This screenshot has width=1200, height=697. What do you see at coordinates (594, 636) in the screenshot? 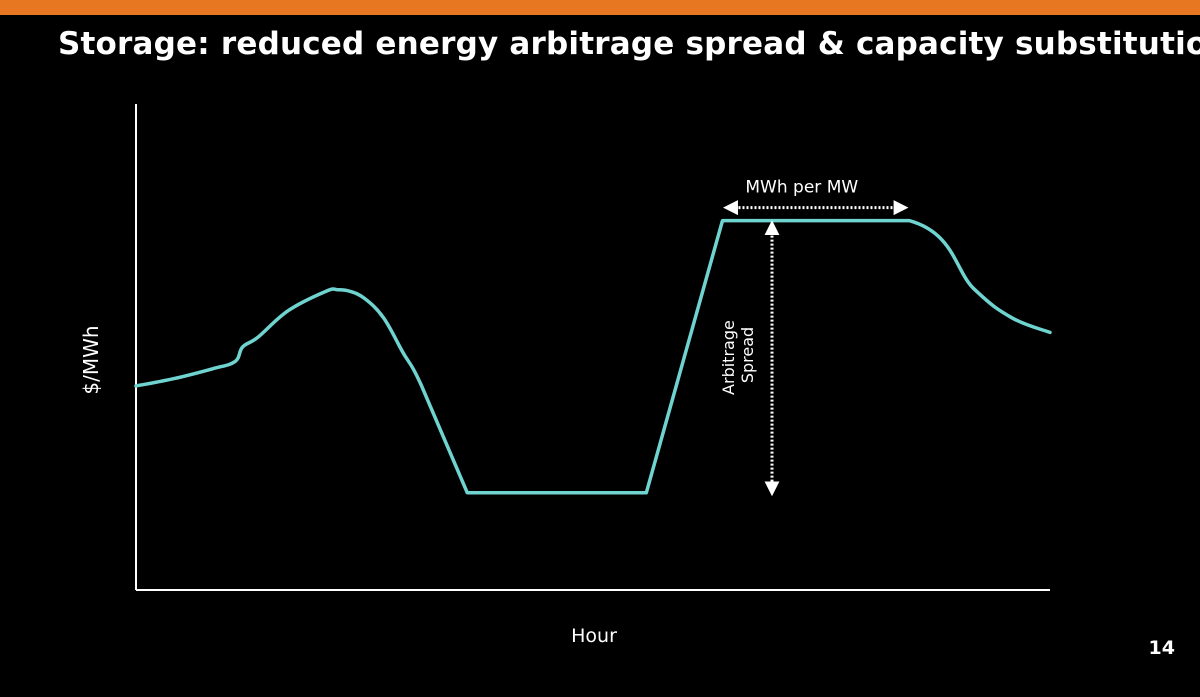
I see `x-axis-label: Hour` at bounding box center [594, 636].